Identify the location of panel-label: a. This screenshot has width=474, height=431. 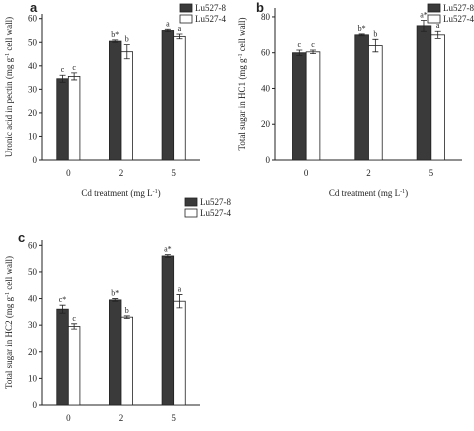
(34, 7).